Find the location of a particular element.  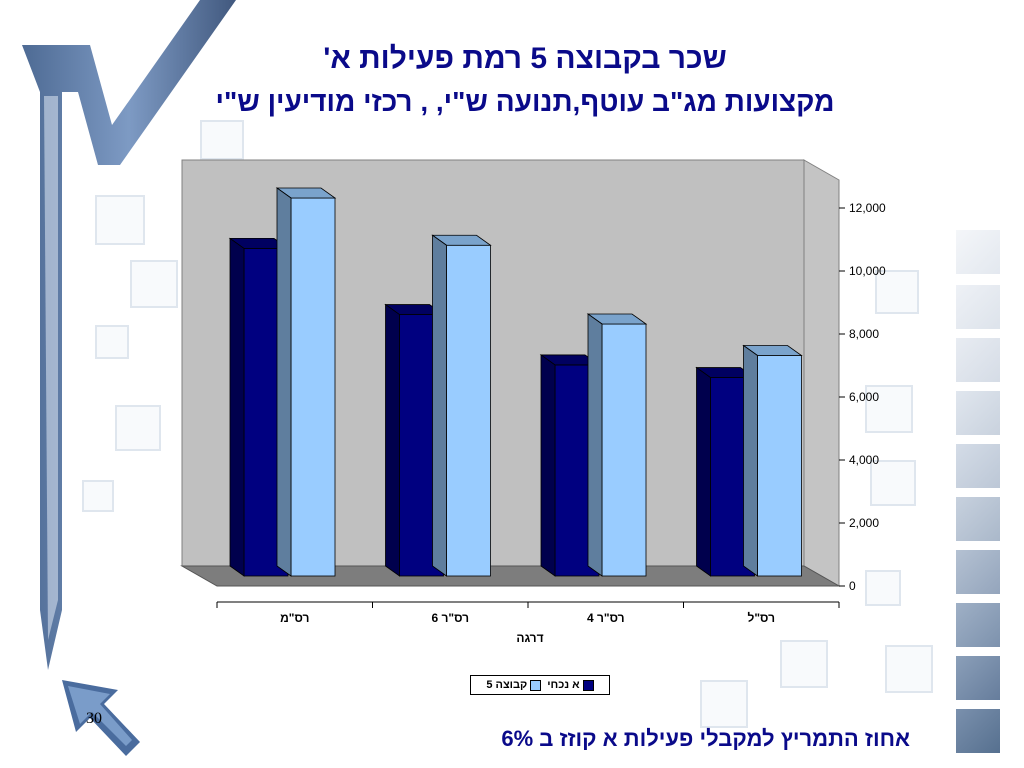

slide-number: 30 is located at coordinates (94, 718).